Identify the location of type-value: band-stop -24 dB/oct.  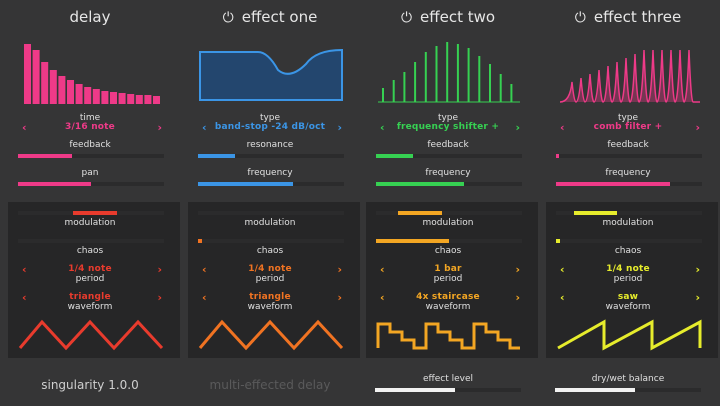
(270, 127).